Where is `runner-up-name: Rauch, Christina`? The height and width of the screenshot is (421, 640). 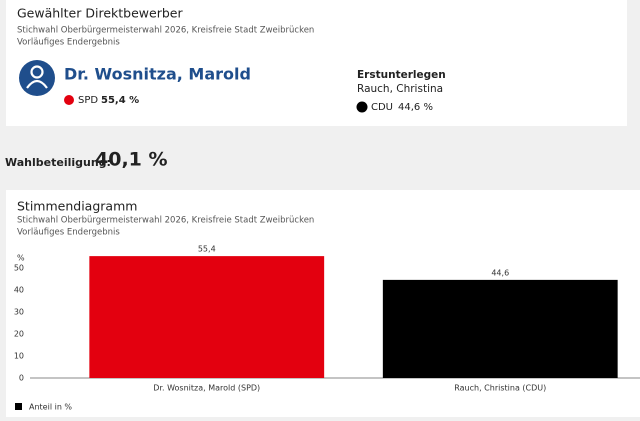 runner-up-name: Rauch, Christina is located at coordinates (400, 89).